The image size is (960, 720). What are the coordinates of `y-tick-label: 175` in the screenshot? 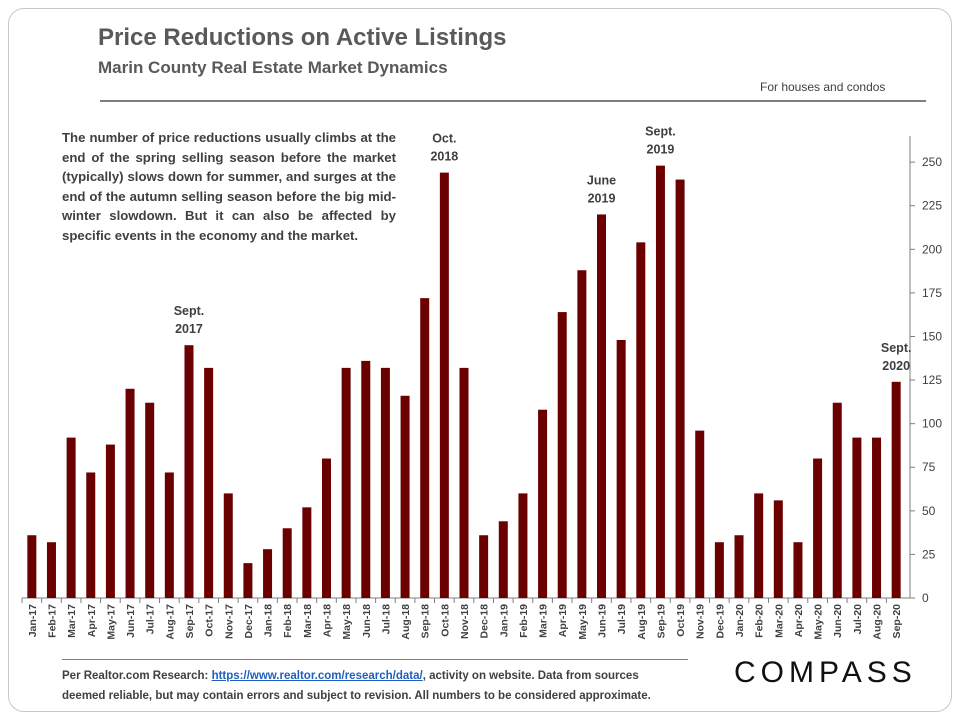 It's located at (932, 293).